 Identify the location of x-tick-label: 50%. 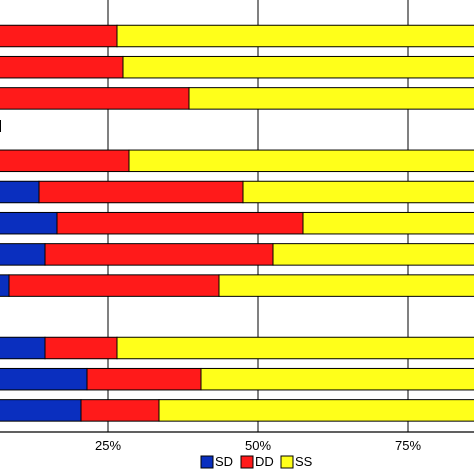
(258, 445).